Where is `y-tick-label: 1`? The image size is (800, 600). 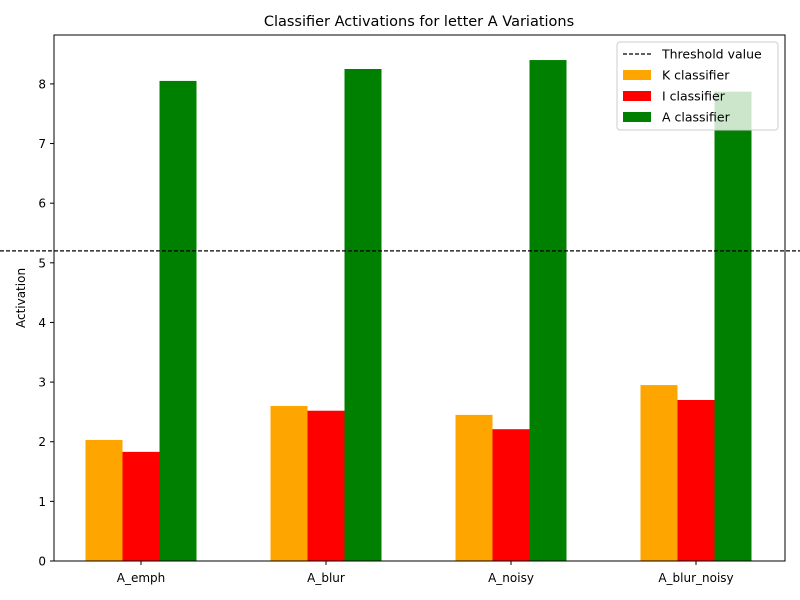
y-tick-label: 1 is located at coordinates (42, 502).